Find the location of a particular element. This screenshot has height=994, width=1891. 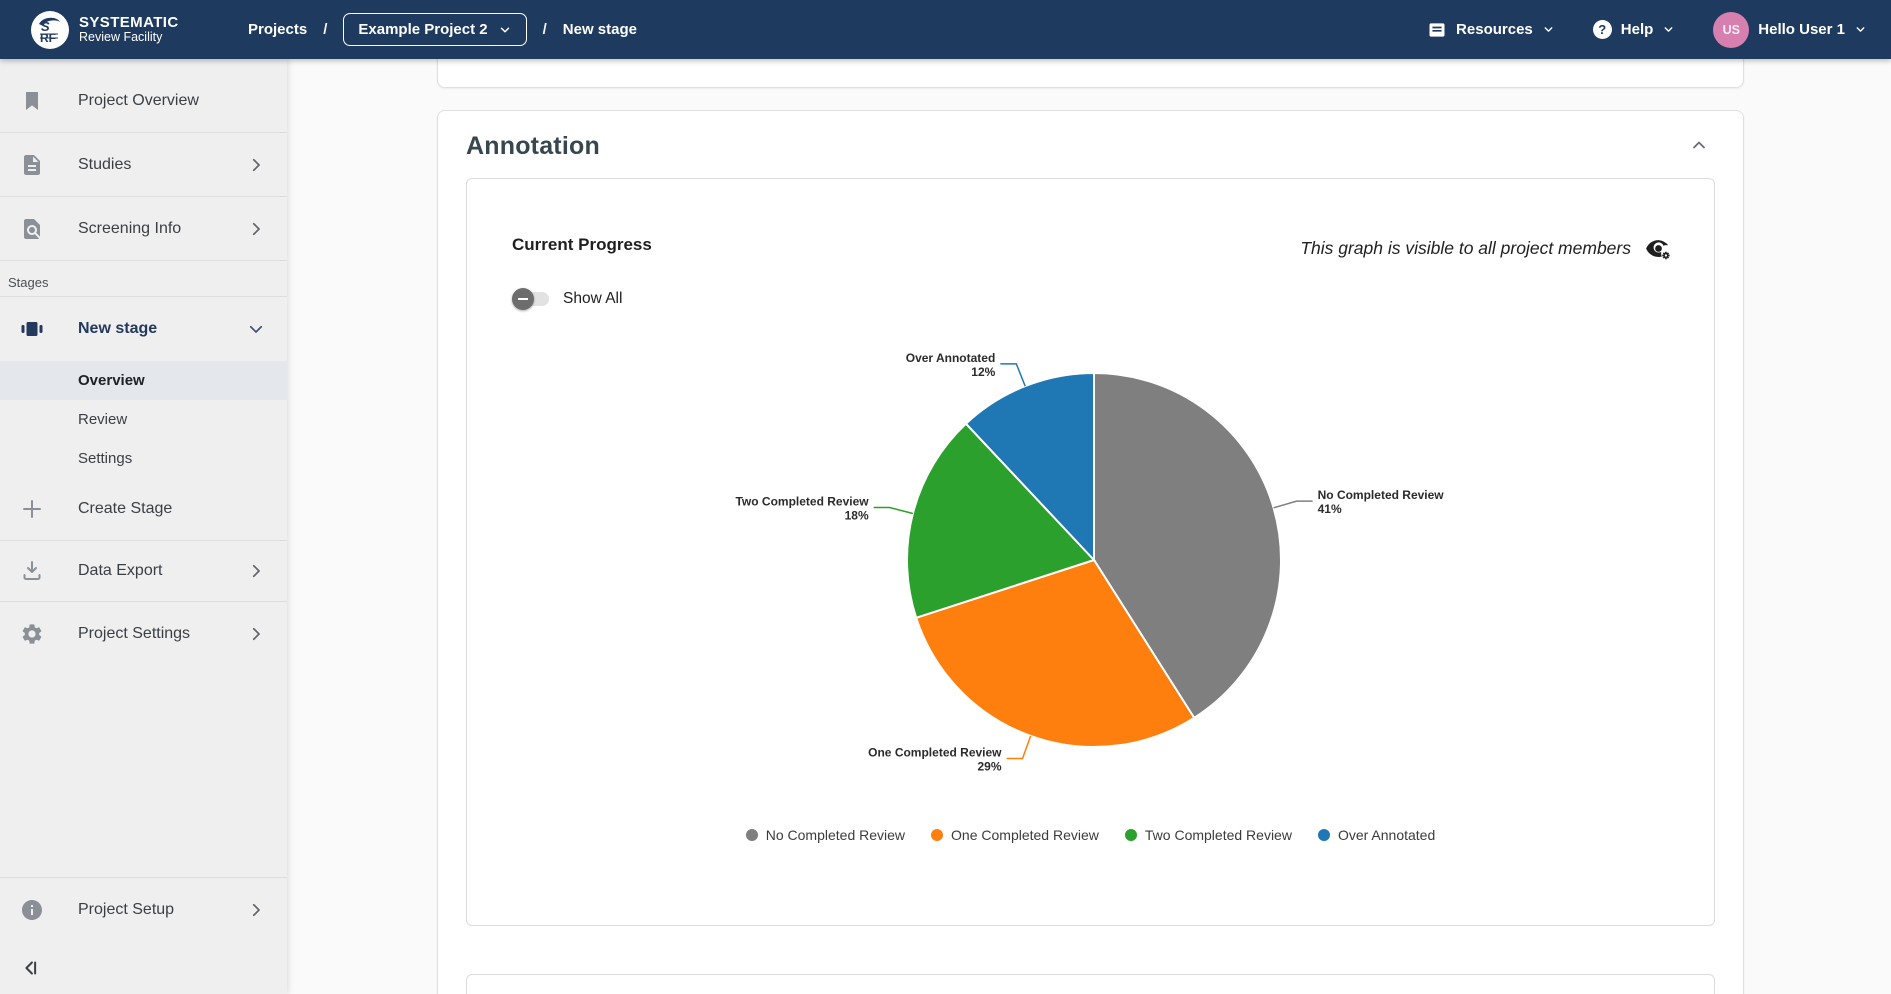

stages-section-label: Stages is located at coordinates (28, 282).